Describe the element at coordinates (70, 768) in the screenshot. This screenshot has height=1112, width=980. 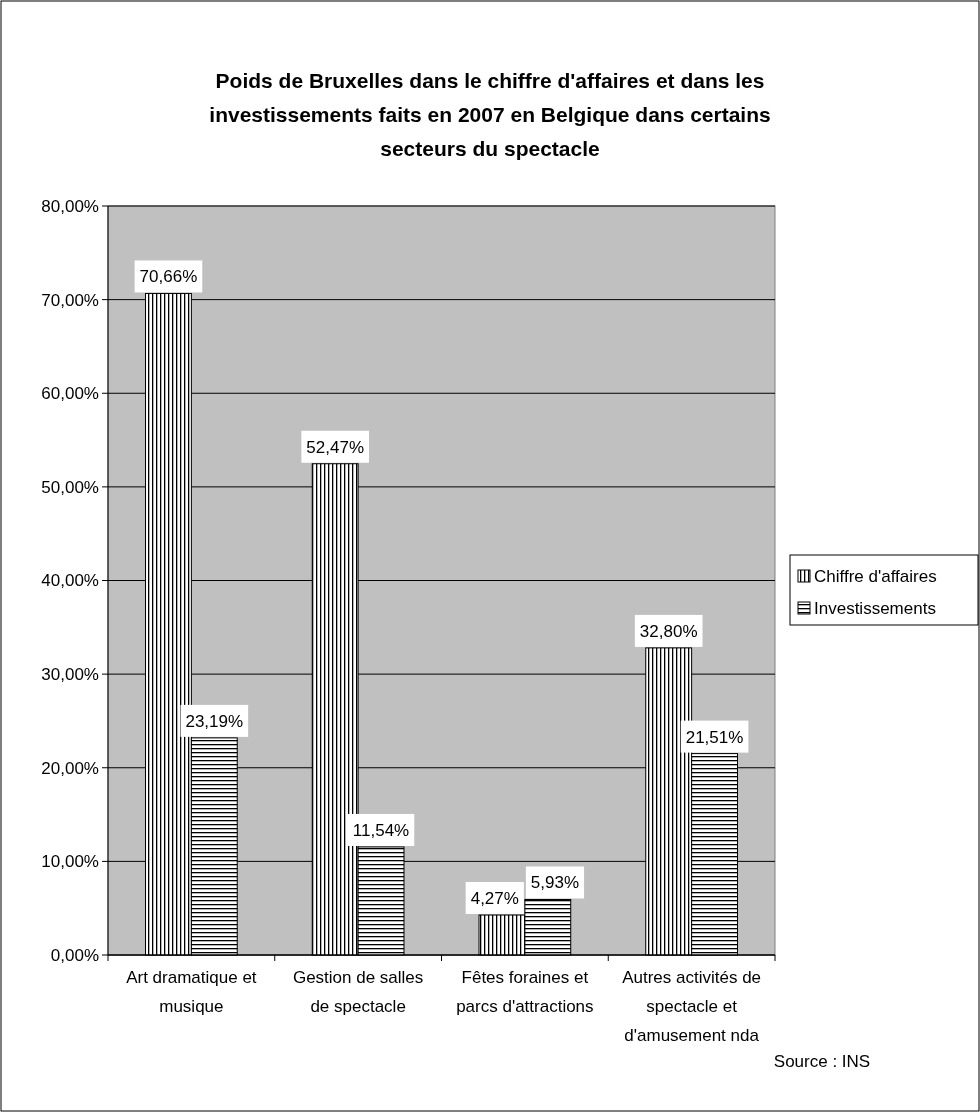
I see `y-tick-label: 20,00%` at that location.